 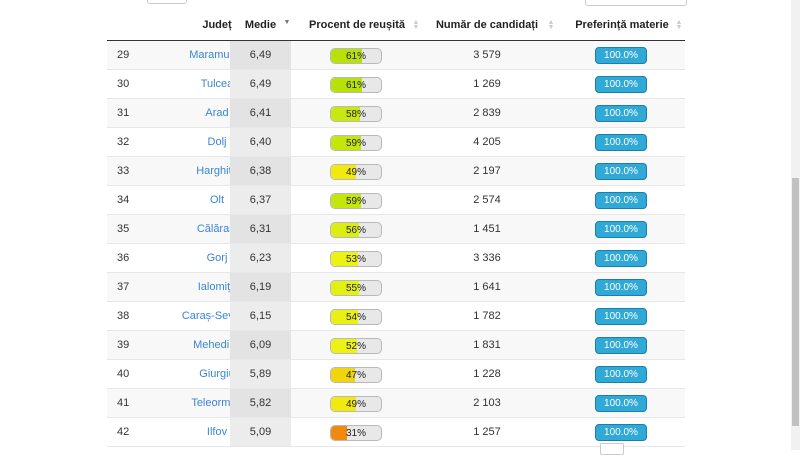 What do you see at coordinates (123, 374) in the screenshot?
I see `rank-cell: 40` at bounding box center [123, 374].